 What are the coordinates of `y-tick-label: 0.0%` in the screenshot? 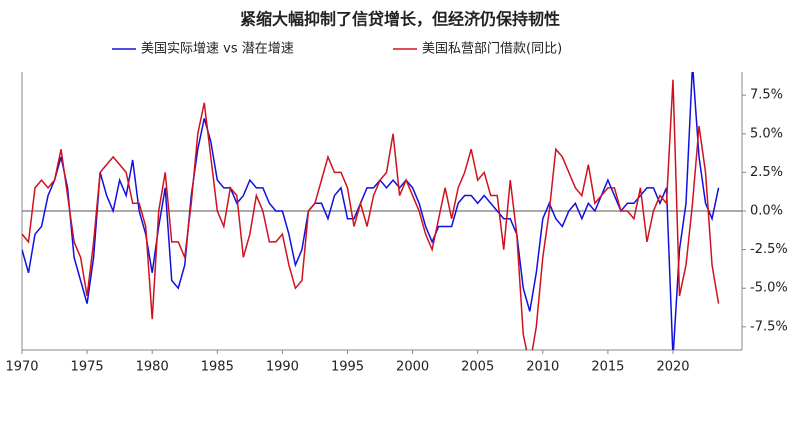 It's located at (766, 211).